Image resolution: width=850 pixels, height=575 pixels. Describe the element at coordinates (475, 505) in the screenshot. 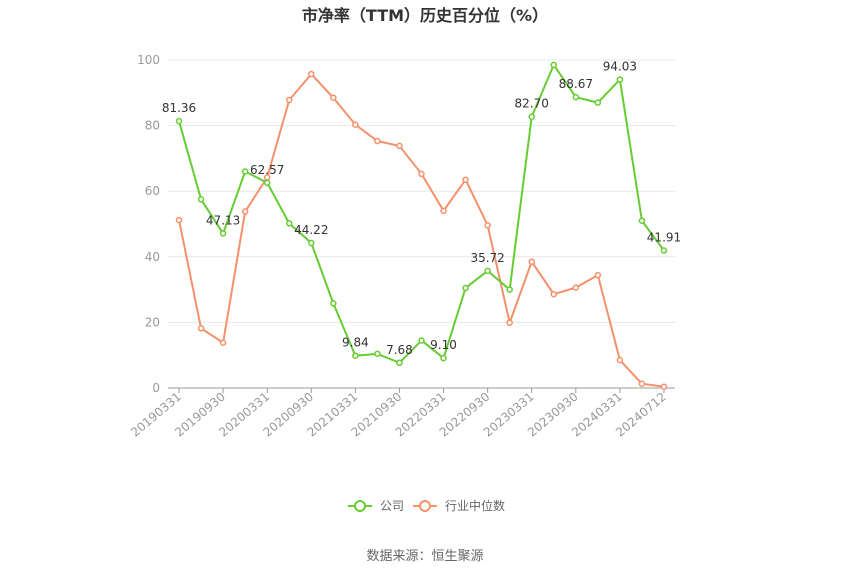

I see `legend-label: 行业中位数` at that location.